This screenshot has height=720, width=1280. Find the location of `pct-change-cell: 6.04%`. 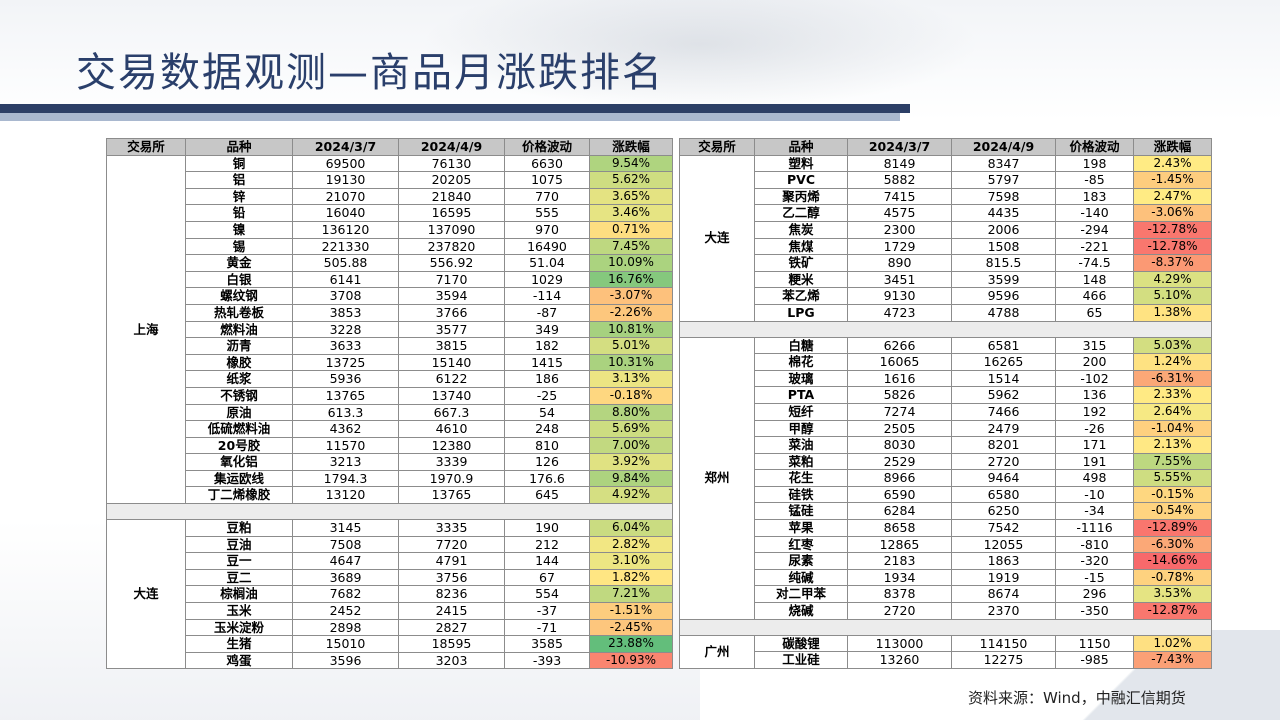

pct-change-cell: 6.04% is located at coordinates (631, 528).